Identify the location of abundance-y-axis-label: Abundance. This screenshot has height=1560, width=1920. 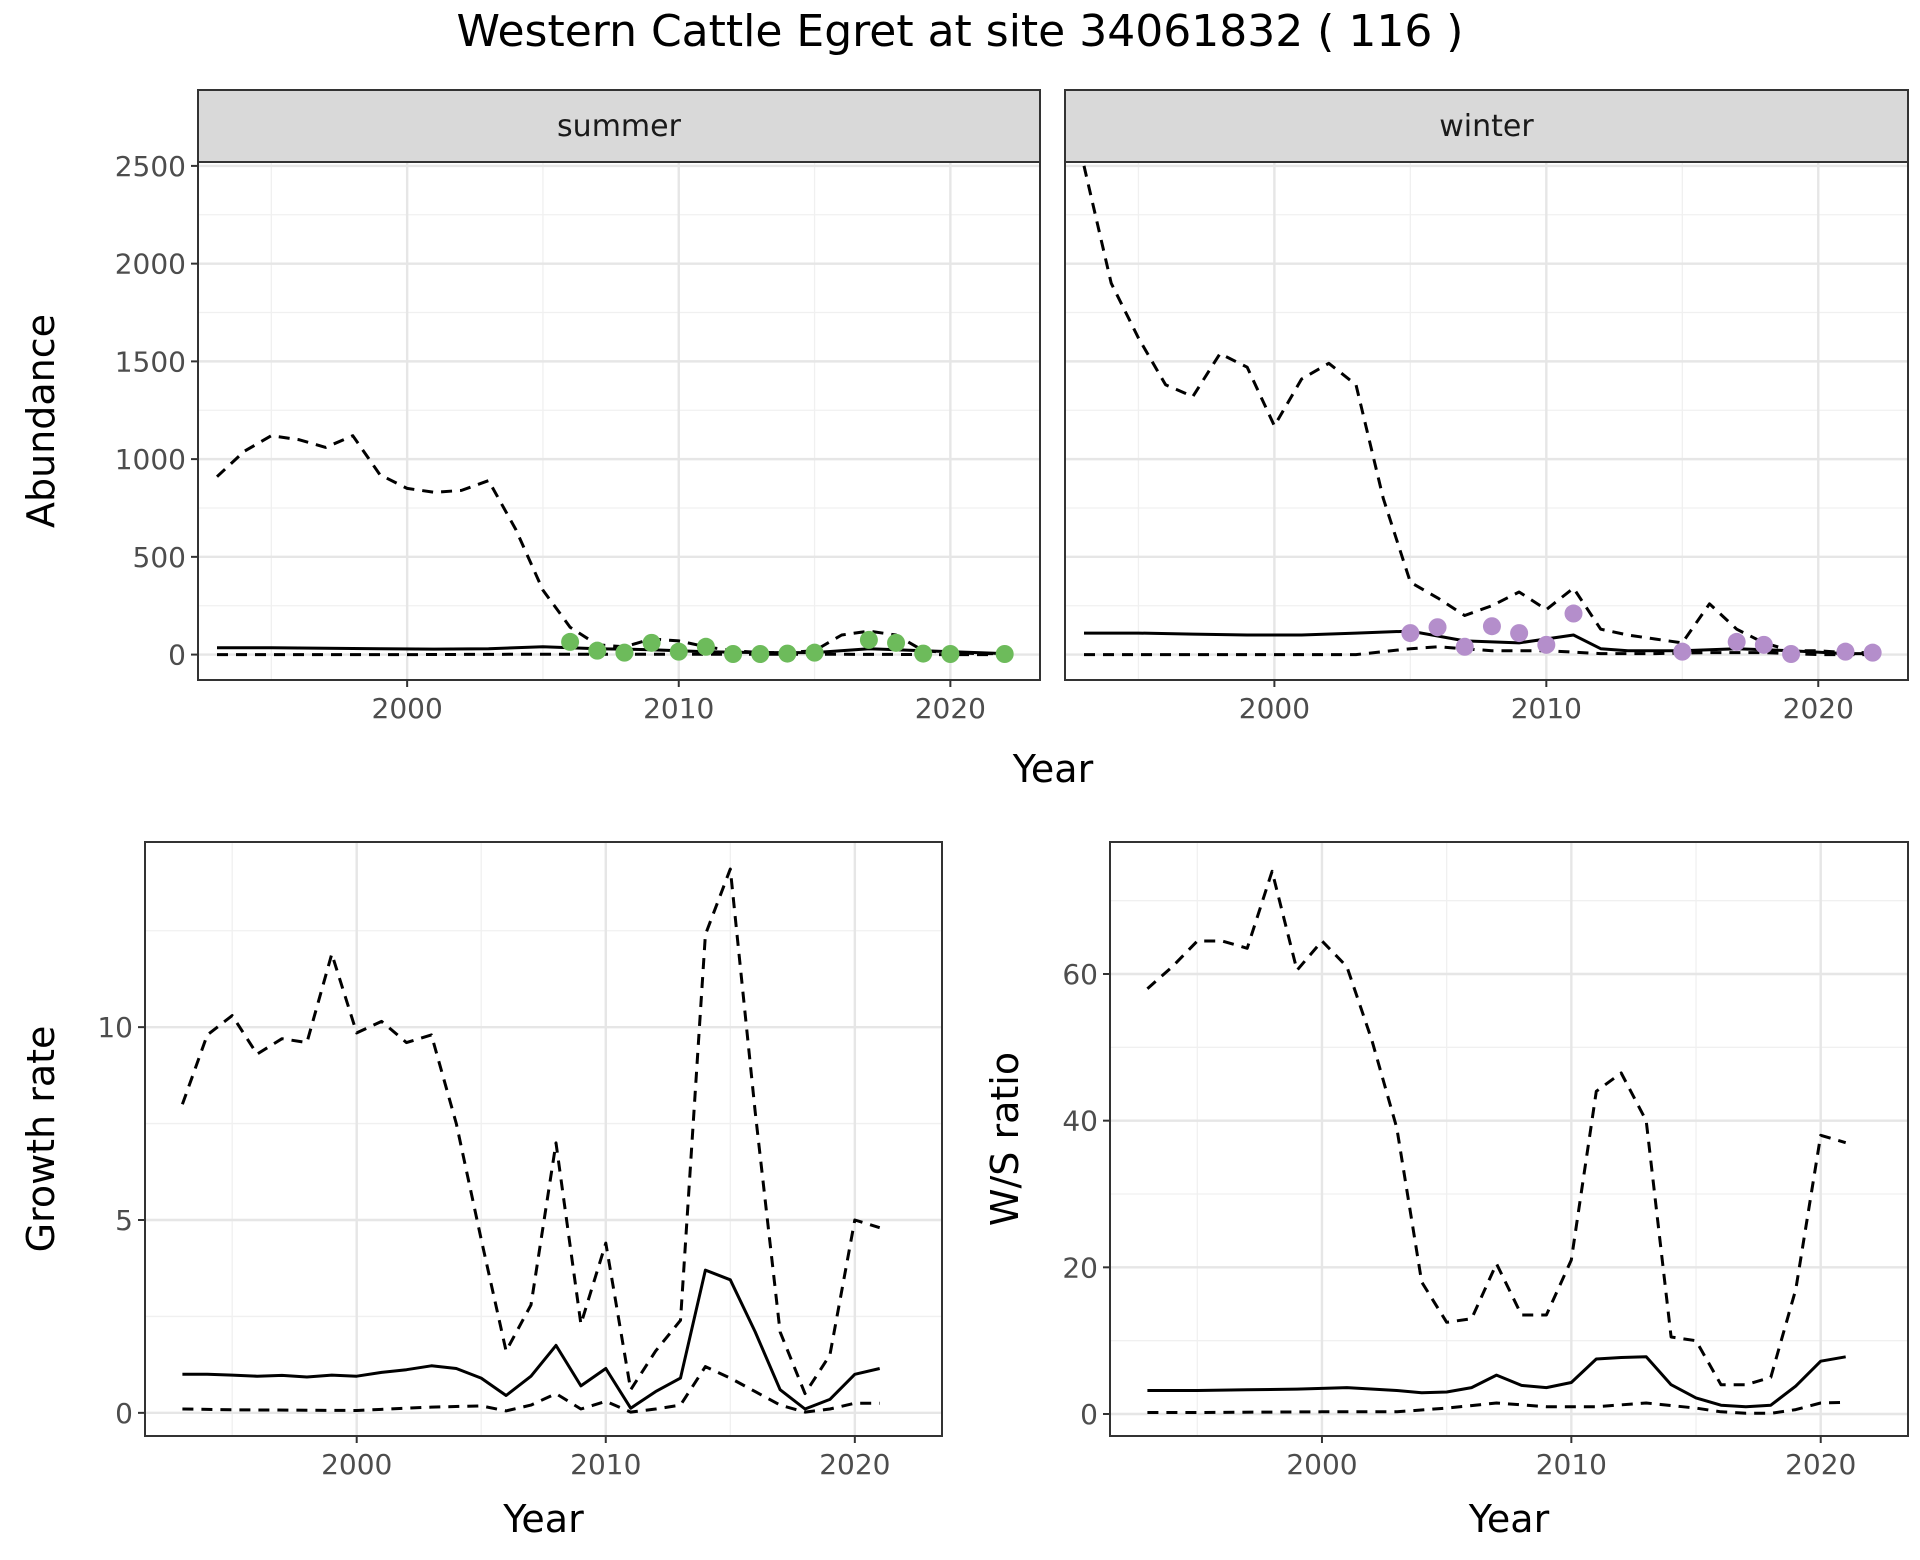
(41, 421).